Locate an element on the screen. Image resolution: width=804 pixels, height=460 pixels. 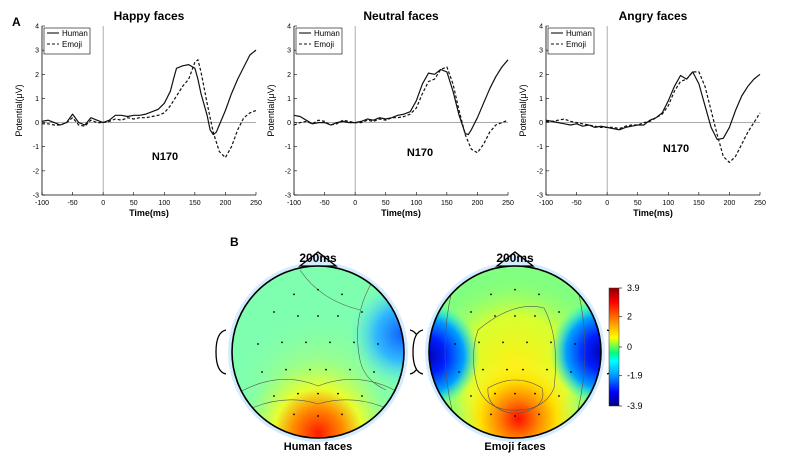
colorbar-tick-label: 2 is located at coordinates (629, 317).